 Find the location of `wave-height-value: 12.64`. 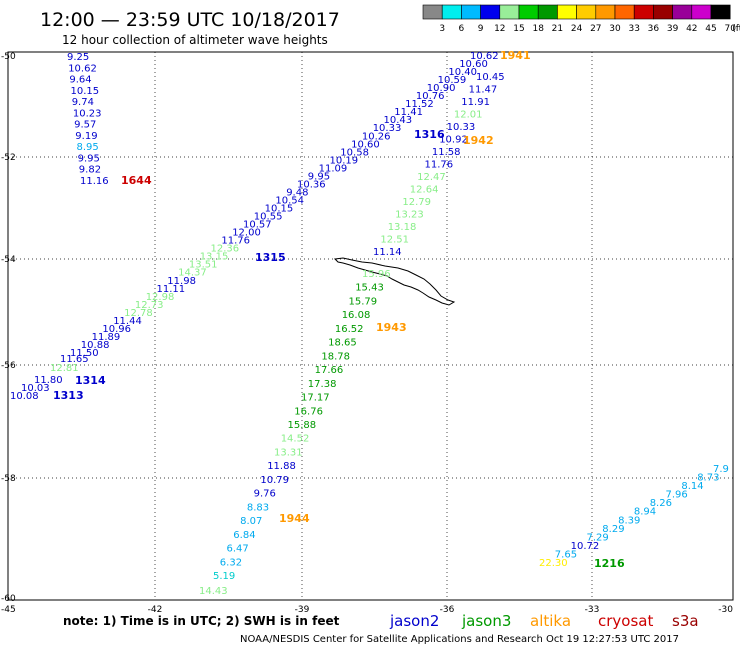

wave-height-value: 12.64 is located at coordinates (424, 190).